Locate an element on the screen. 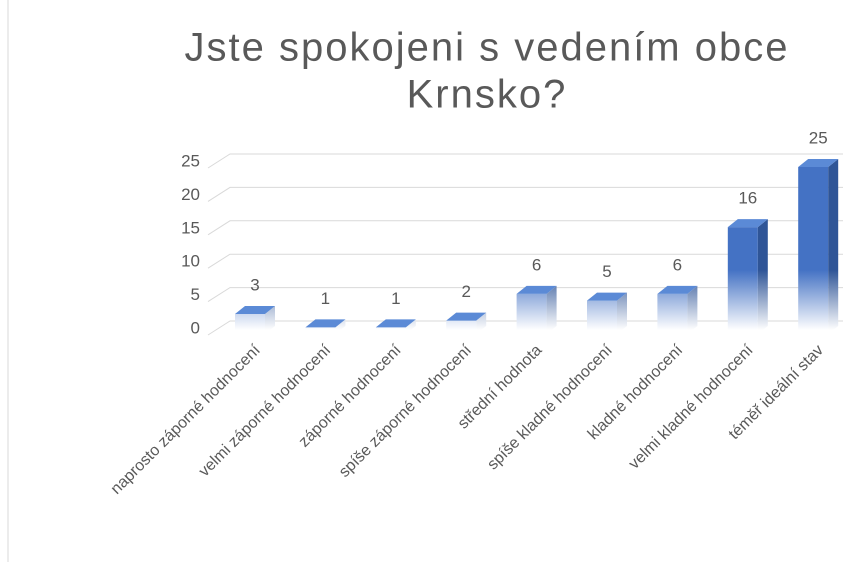 The width and height of the screenshot is (843, 562). value-label: 2 is located at coordinates (465, 291).